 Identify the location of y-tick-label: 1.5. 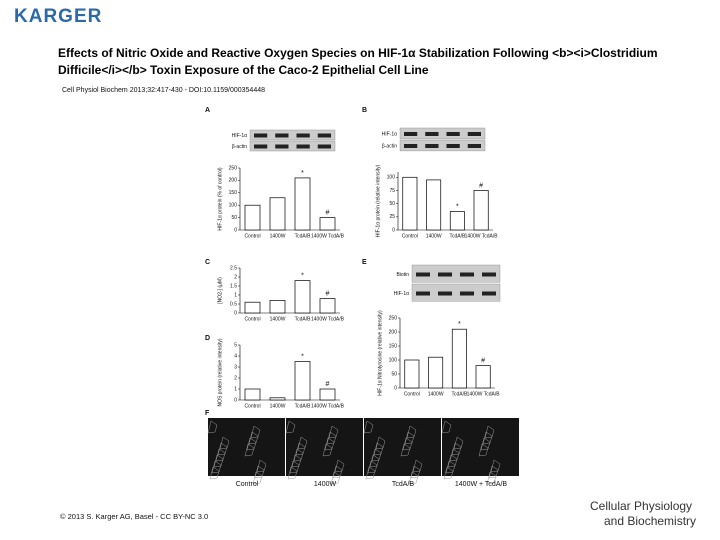
(233, 286).